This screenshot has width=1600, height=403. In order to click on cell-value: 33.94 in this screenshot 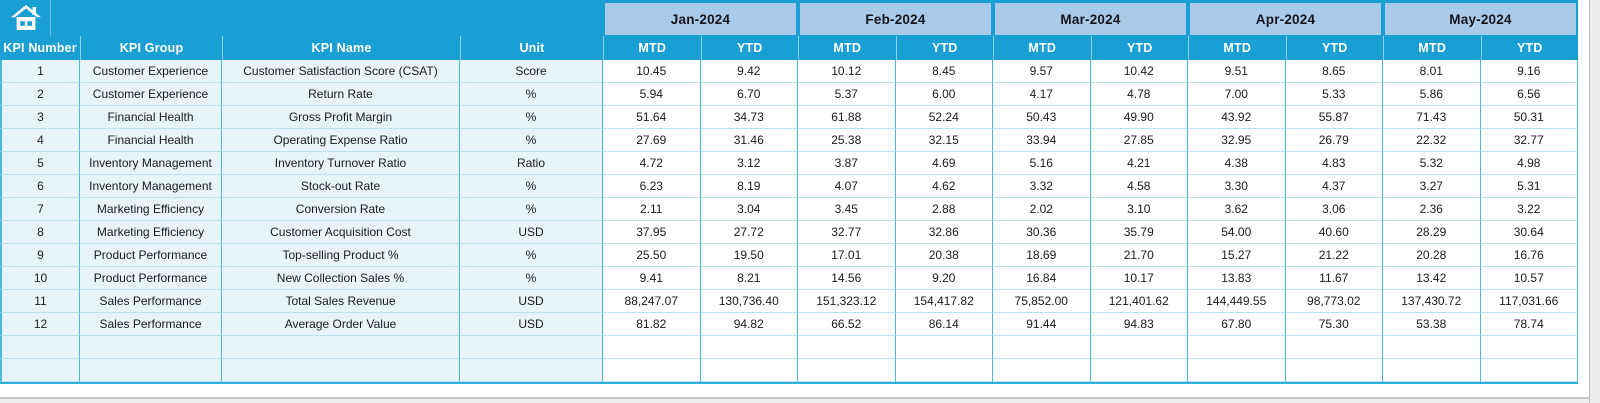, I will do `click(1042, 140)`.